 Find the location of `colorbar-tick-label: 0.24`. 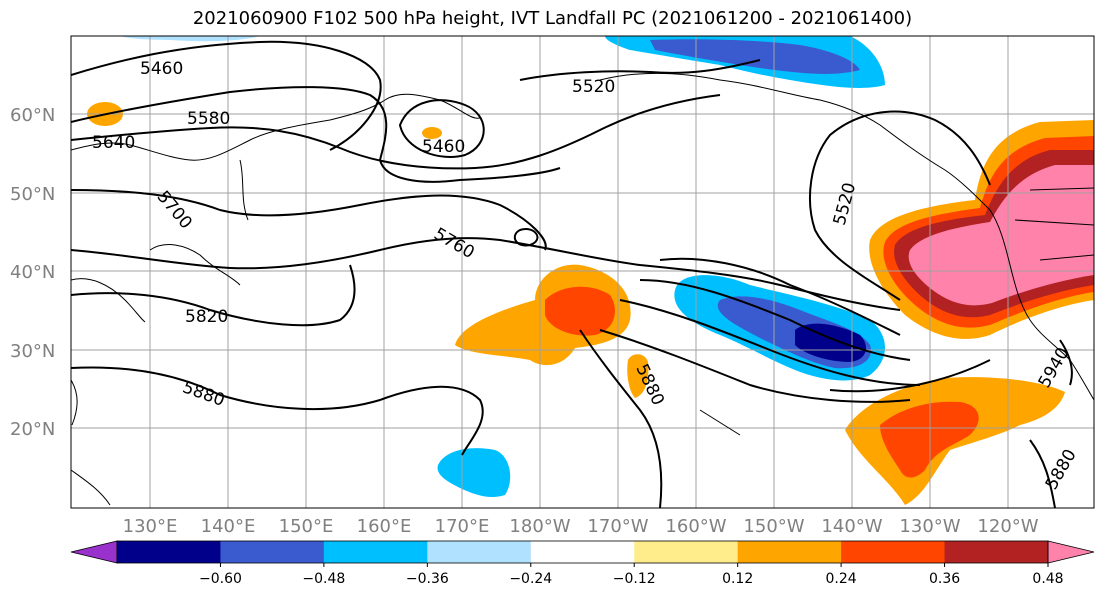

colorbar-tick-label: 0.24 is located at coordinates (841, 579).